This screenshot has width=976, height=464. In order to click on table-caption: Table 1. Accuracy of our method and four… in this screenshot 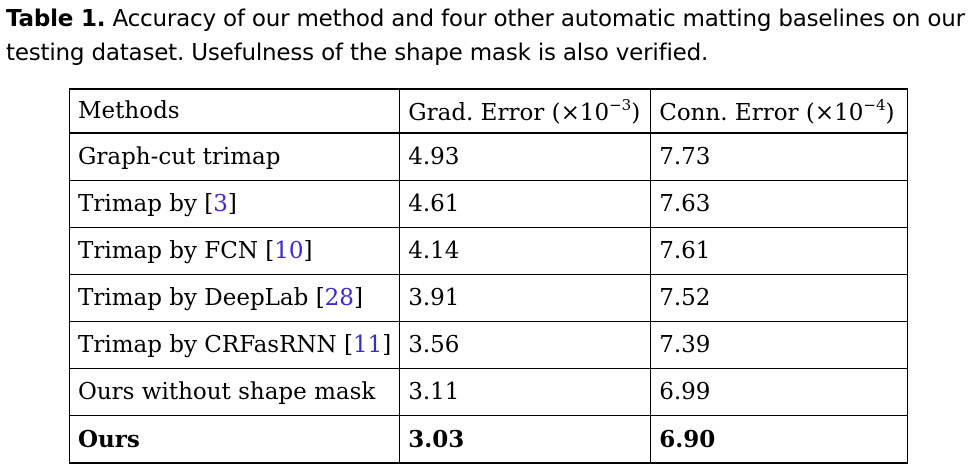, I will do `click(488, 36)`.